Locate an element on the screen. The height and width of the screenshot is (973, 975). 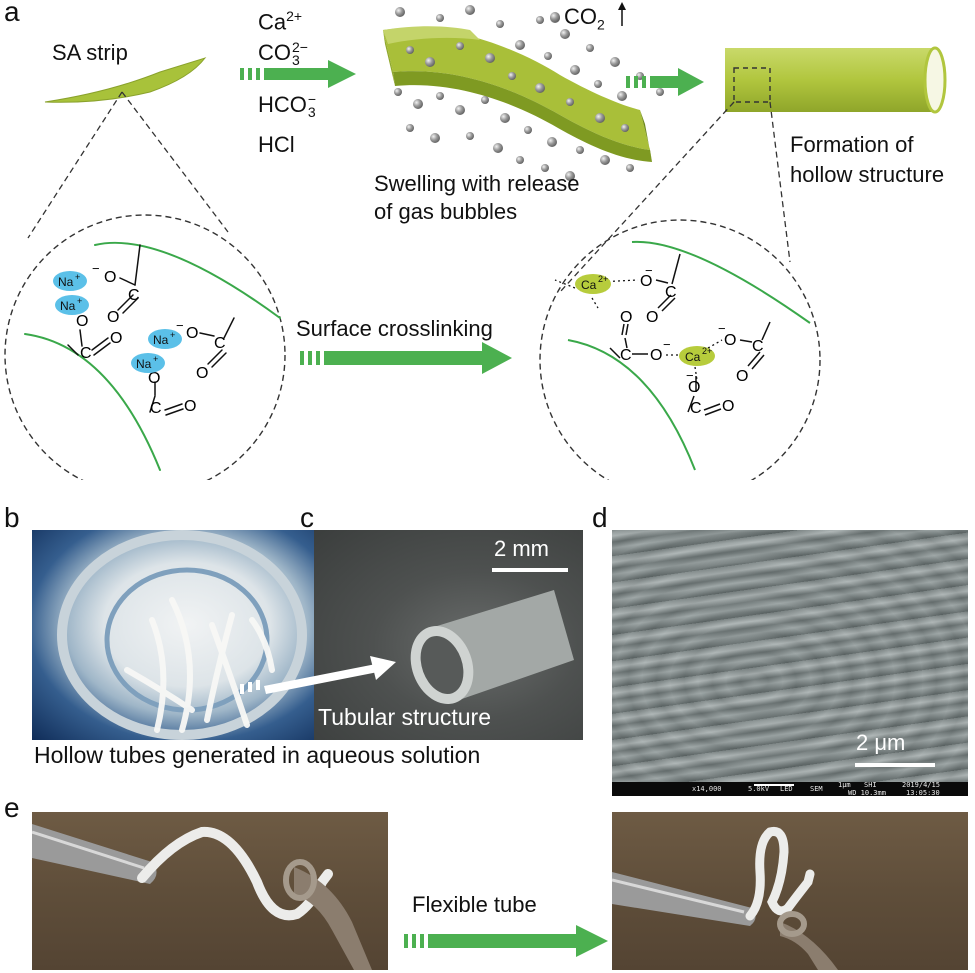
photo-e-right is located at coordinates (790, 891).